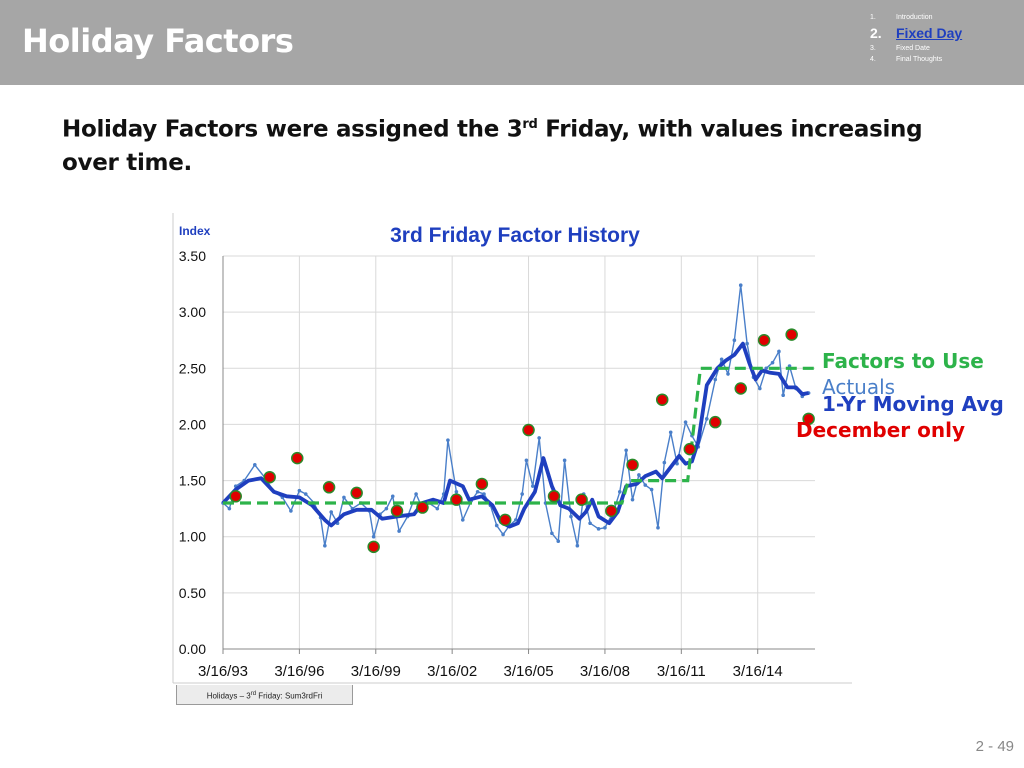 The width and height of the screenshot is (1024, 768). Describe the element at coordinates (192, 537) in the screenshot. I see `y-tick-label: 1.00` at that location.